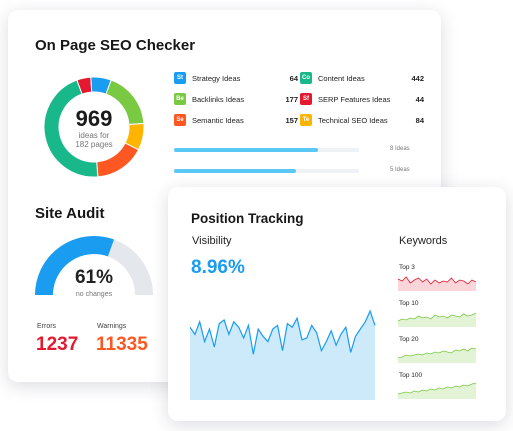 The width and height of the screenshot is (513, 431). Describe the element at coordinates (180, 99) in the screenshot. I see `backlinks-badge-icon: Be` at that location.